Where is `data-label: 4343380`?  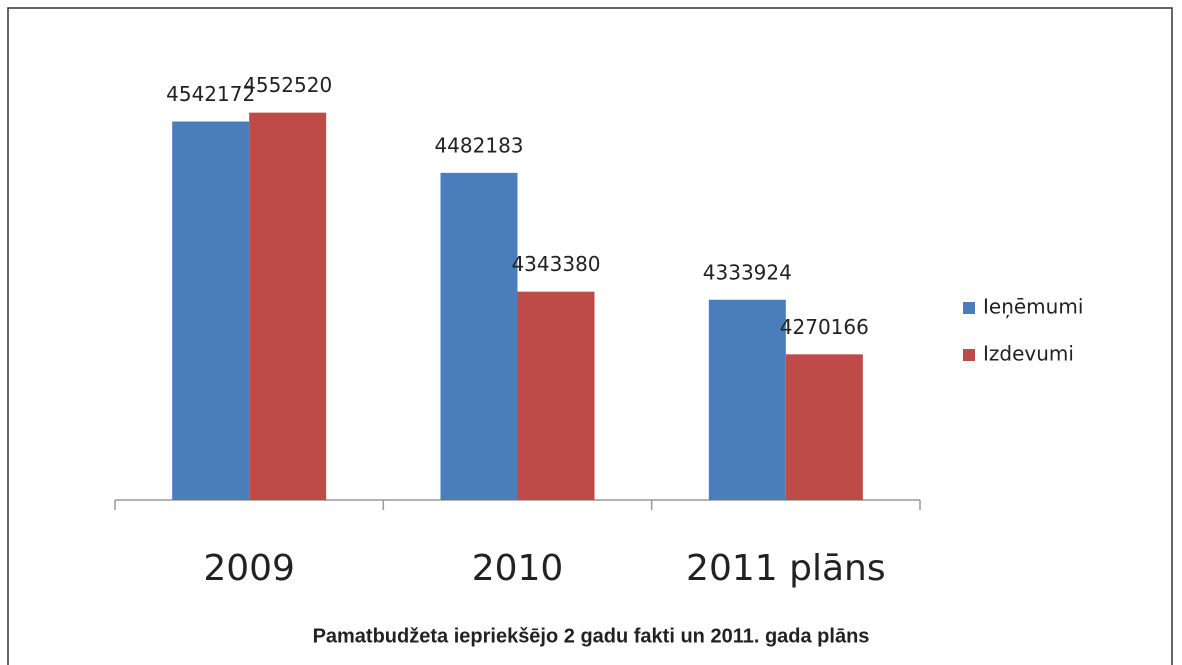
data-label: 4343380 is located at coordinates (555, 264).